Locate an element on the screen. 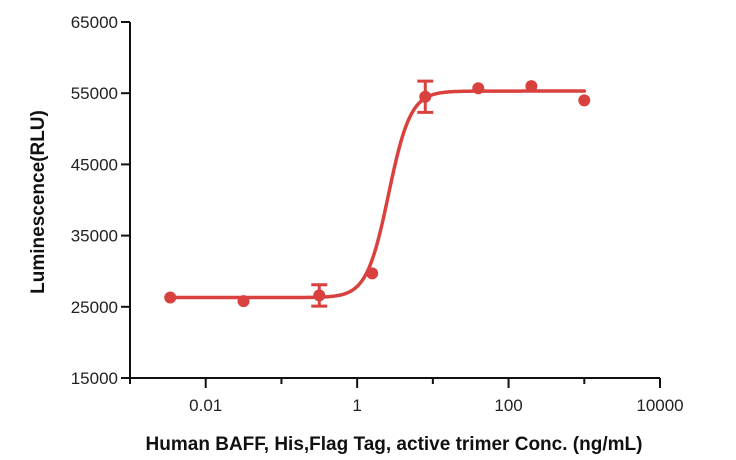  y-axis-title: Luminescence(RLU) is located at coordinates (38, 202).